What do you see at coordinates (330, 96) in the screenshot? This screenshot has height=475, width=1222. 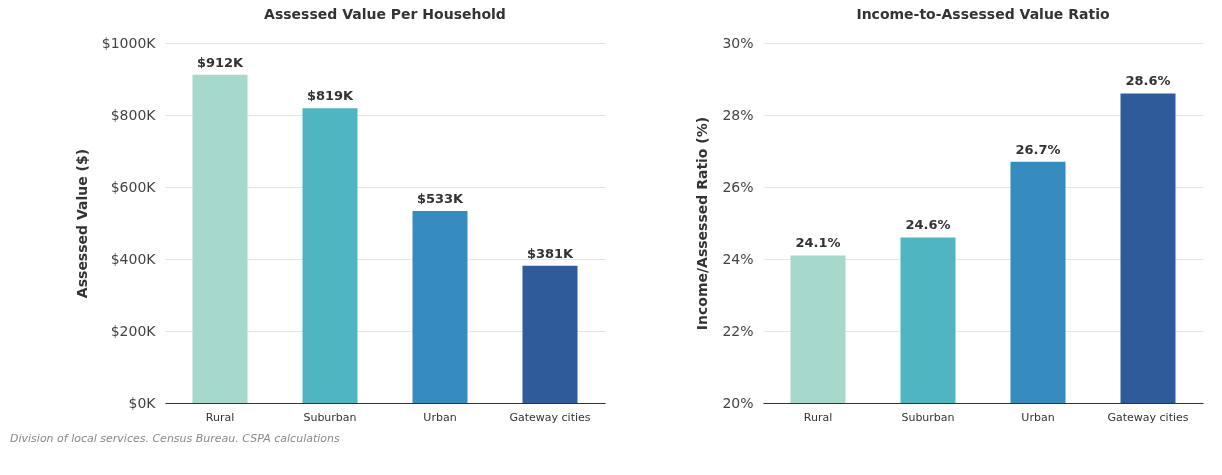 I see `data-label: $819K` at bounding box center [330, 96].